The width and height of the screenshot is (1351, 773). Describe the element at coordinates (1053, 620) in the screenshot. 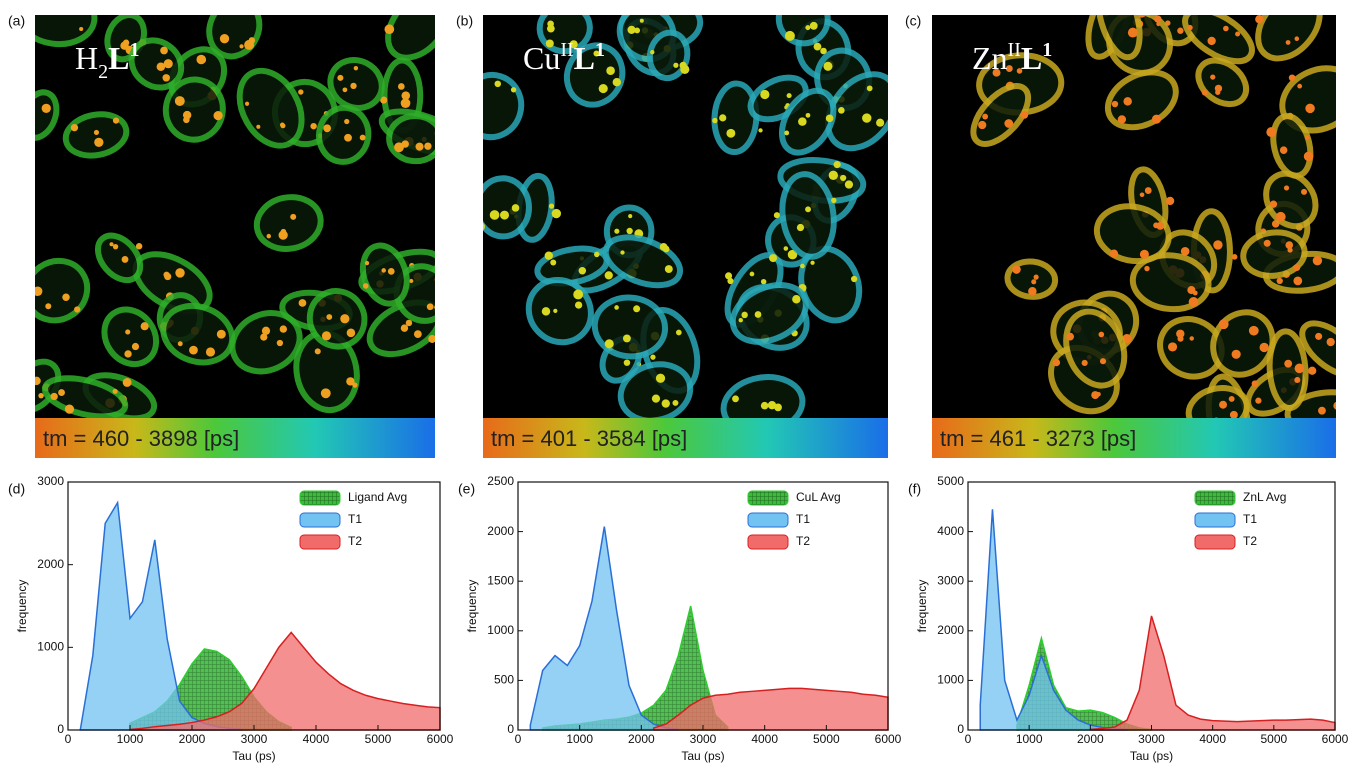

I see `area` at that location.